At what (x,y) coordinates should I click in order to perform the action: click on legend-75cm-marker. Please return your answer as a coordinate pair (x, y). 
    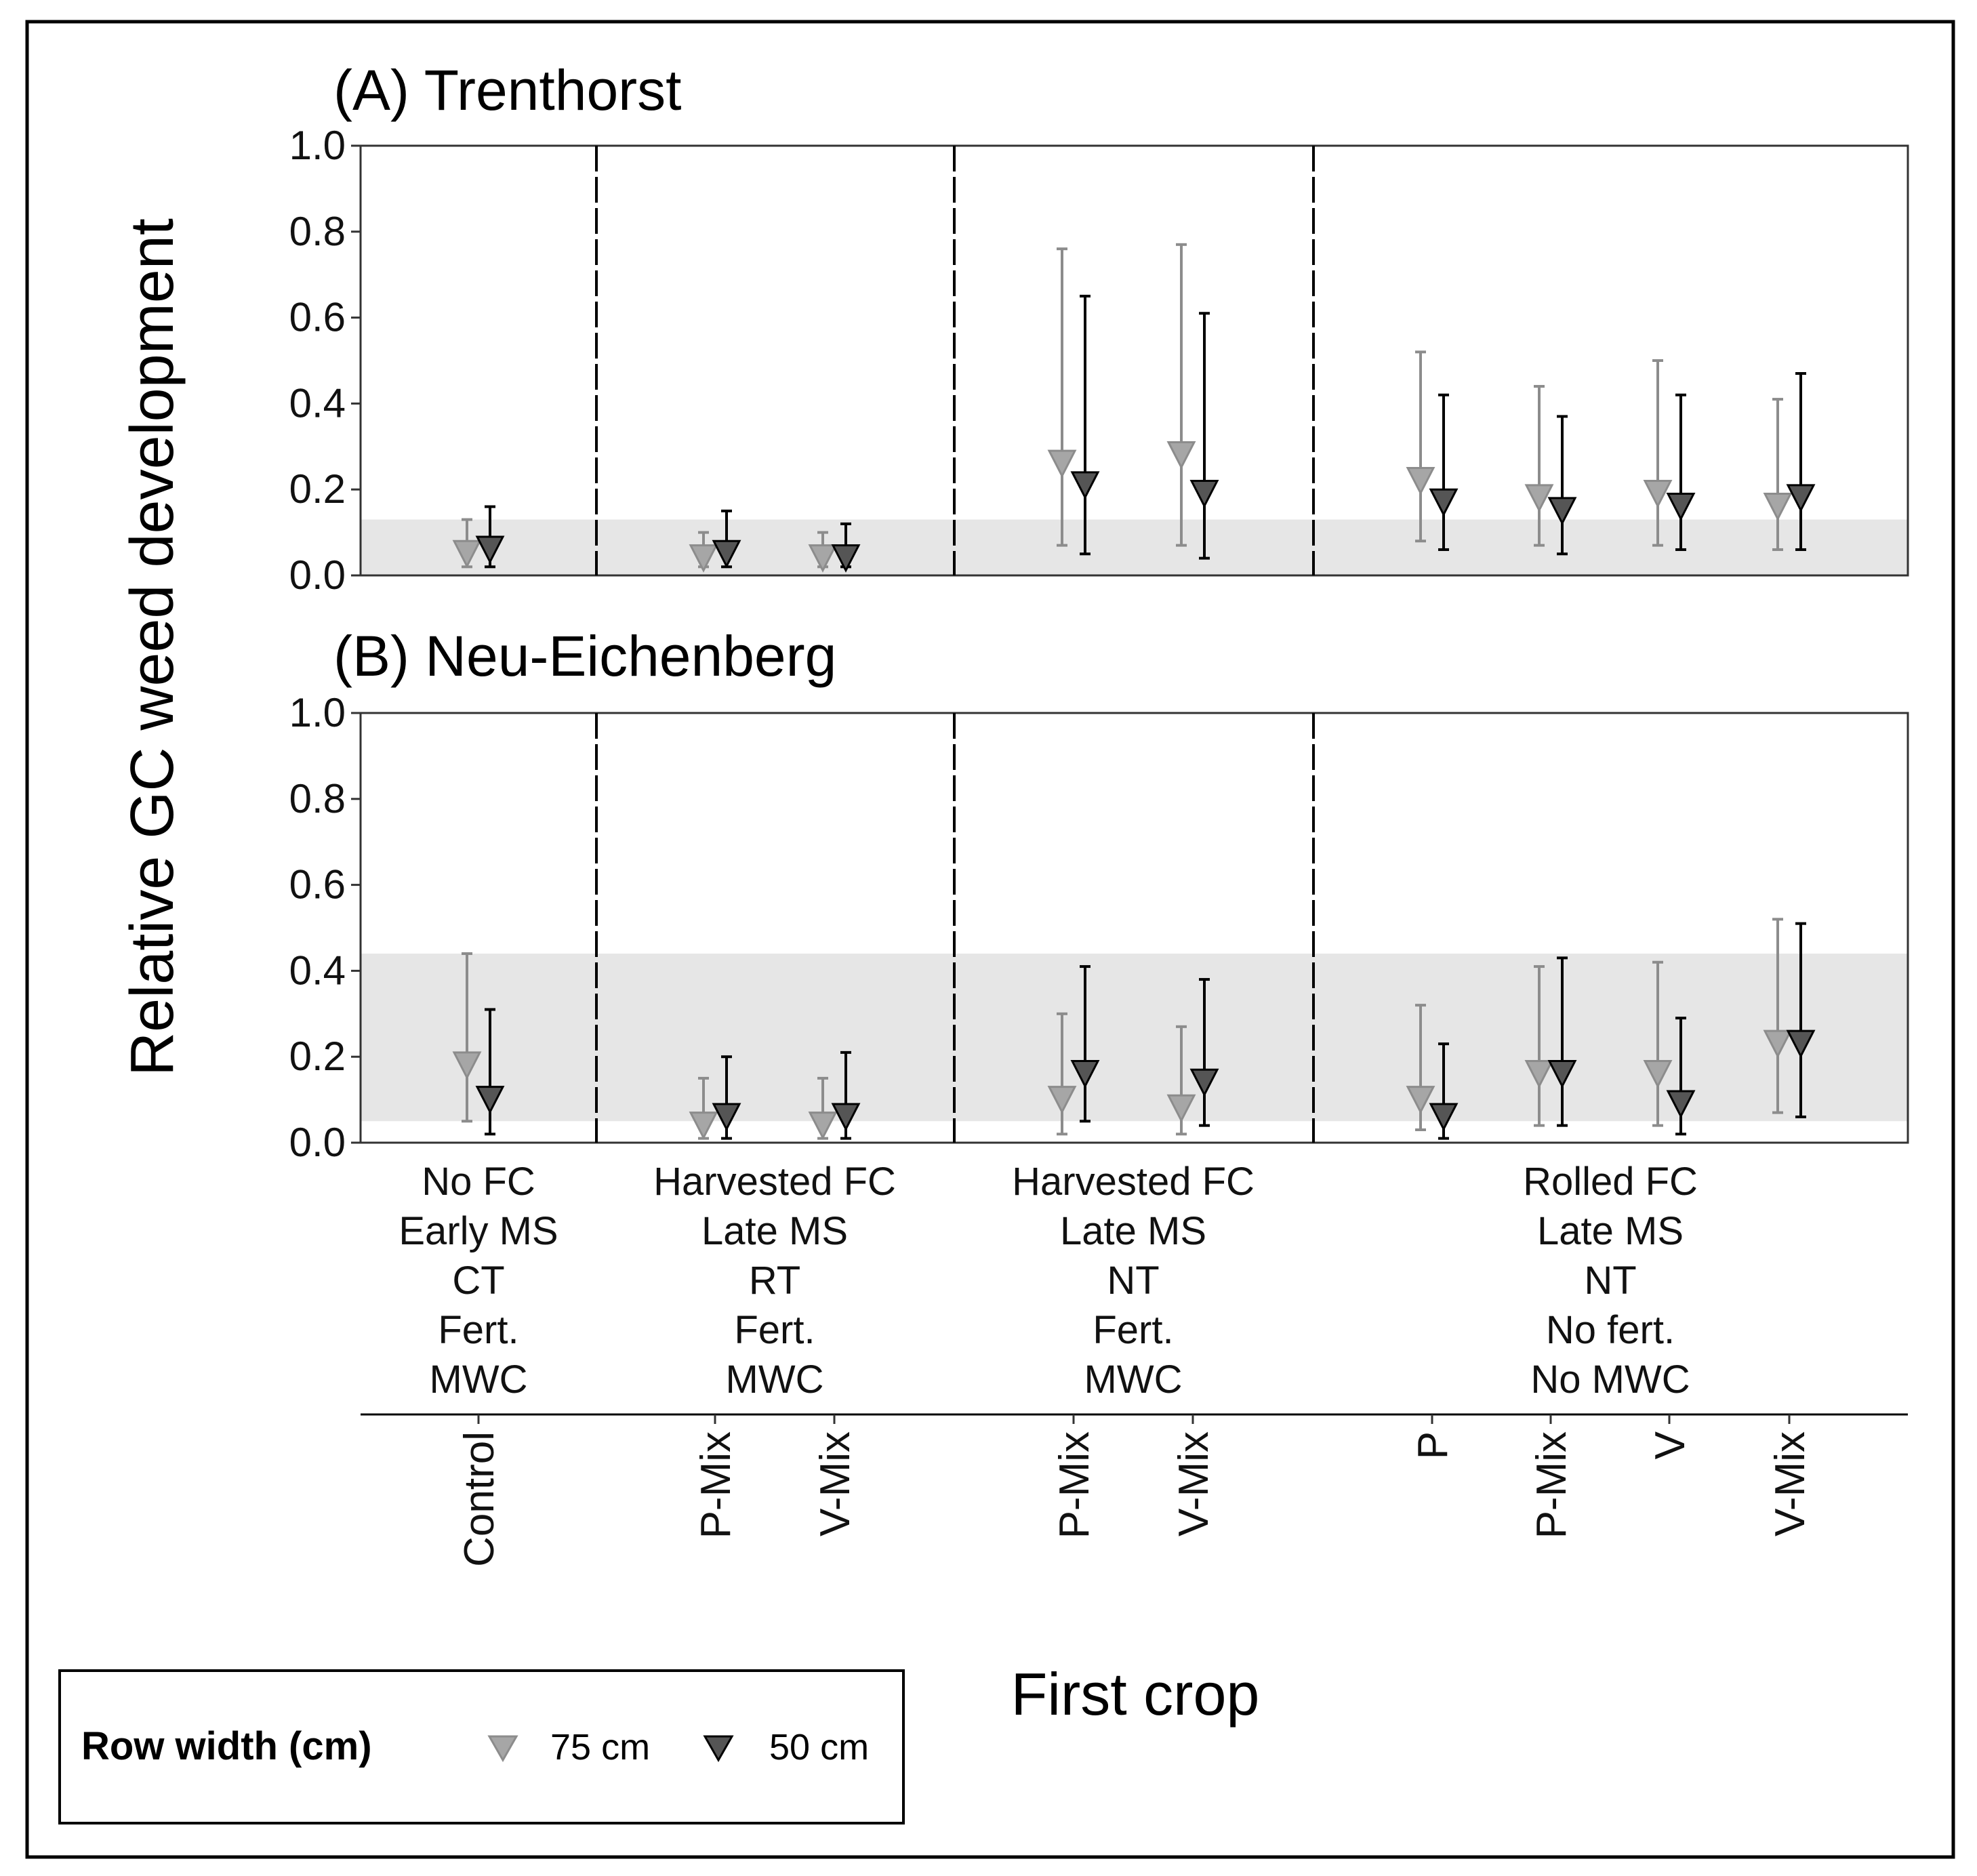
    Looking at the image, I should click on (502, 1749).